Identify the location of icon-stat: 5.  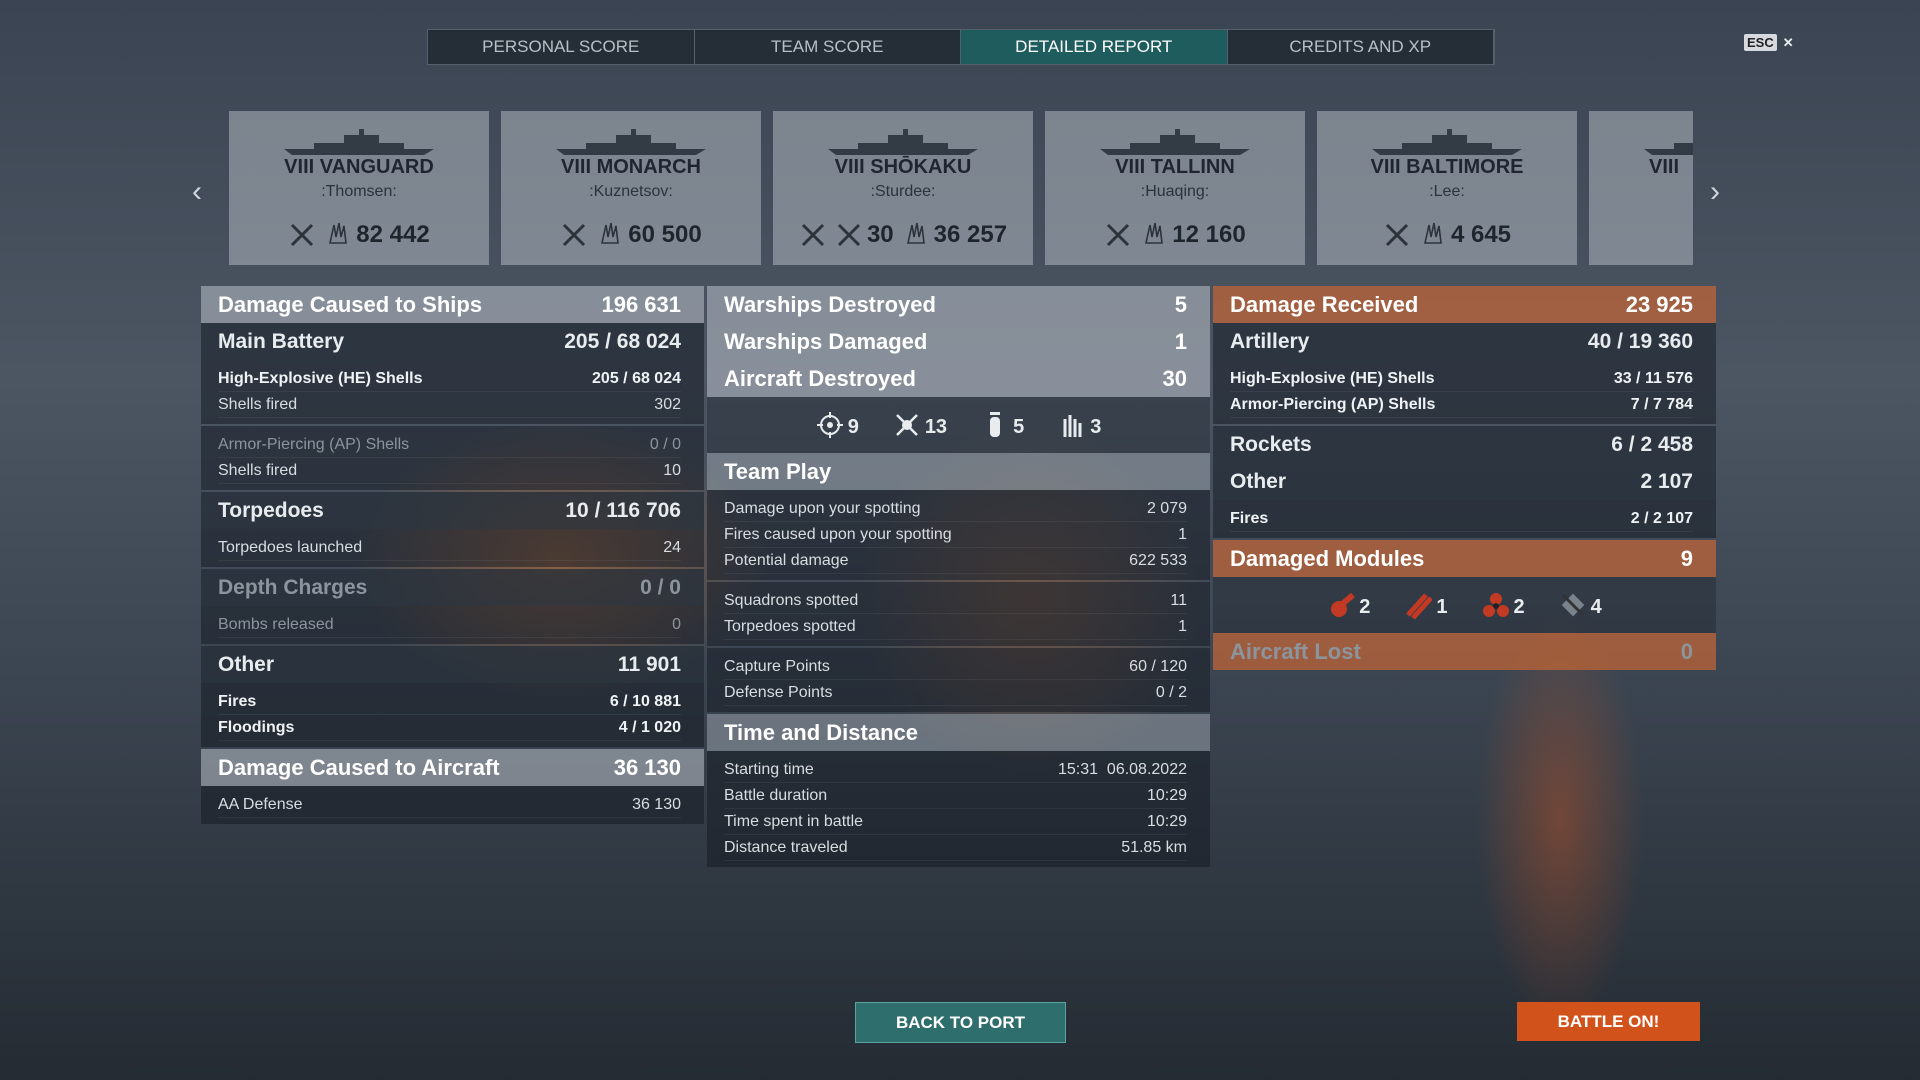
(1002, 425).